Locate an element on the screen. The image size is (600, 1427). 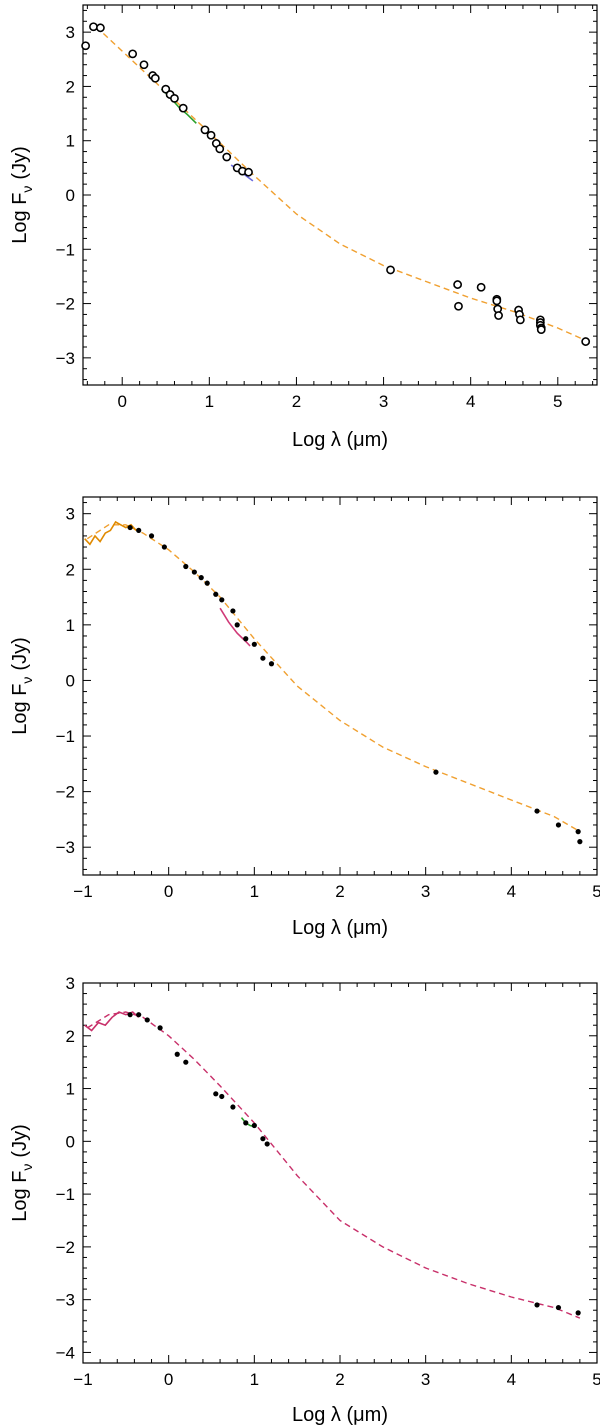
y-tick-label: −4 is located at coordinates (65, 1352).